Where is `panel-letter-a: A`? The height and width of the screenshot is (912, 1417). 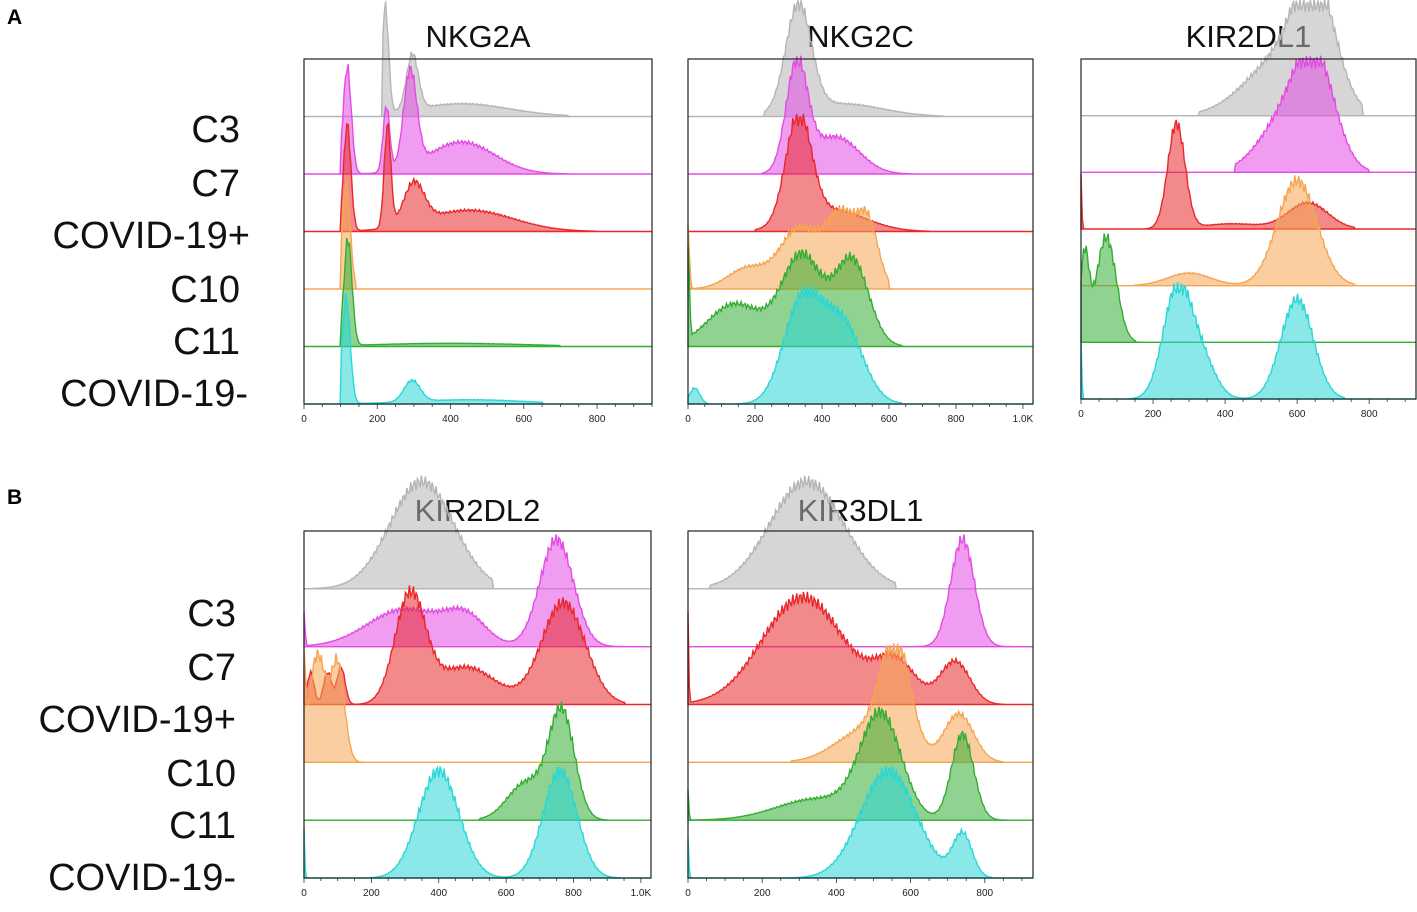
panel-letter-a: A is located at coordinates (14, 17).